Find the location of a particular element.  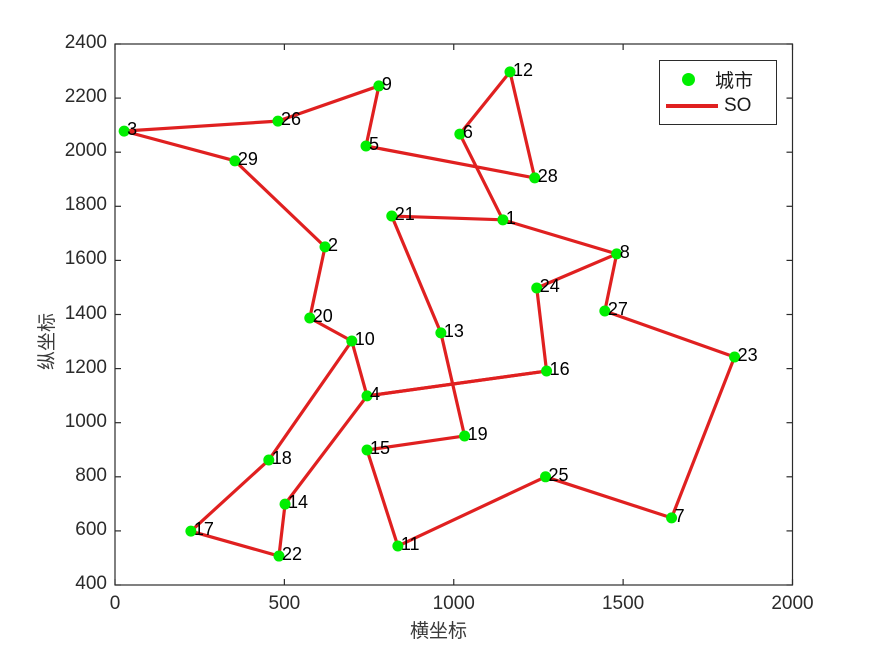

city-label-12: 12 is located at coordinates (522, 69).